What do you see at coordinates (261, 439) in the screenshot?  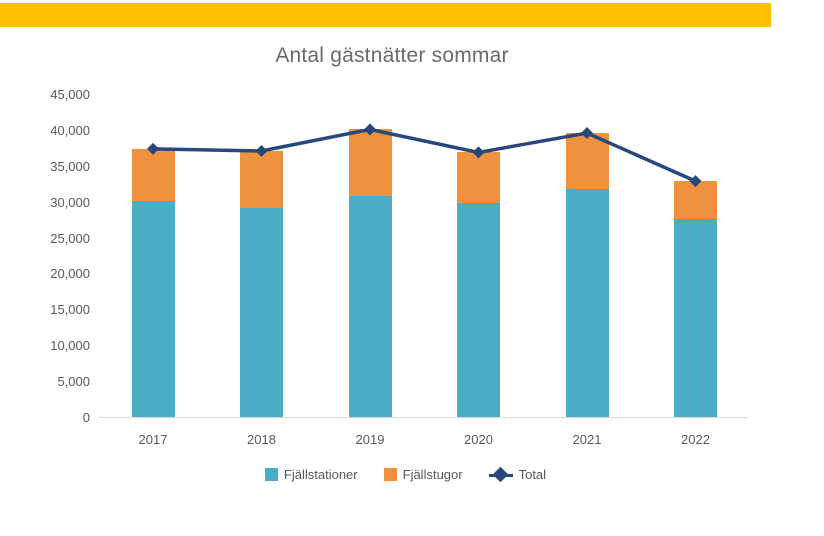 I see `x-tick-label: 2018` at bounding box center [261, 439].